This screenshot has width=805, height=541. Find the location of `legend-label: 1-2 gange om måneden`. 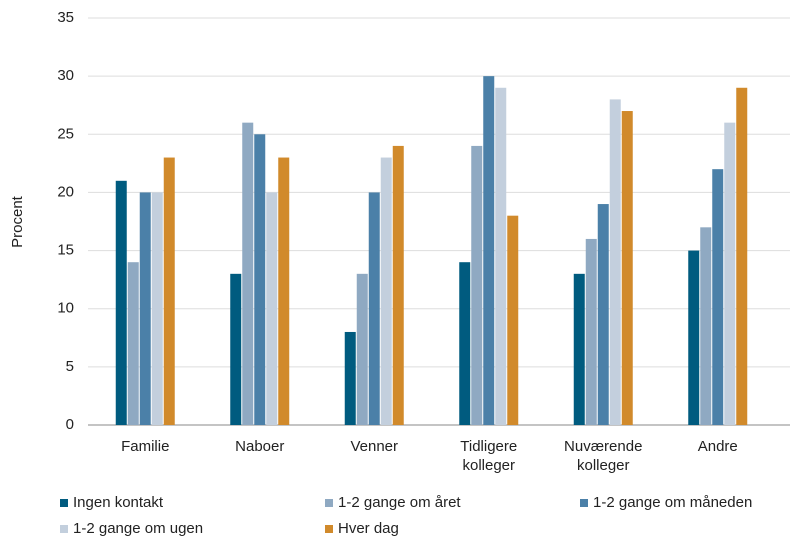

legend-label: 1-2 gange om måneden is located at coordinates (672, 502).